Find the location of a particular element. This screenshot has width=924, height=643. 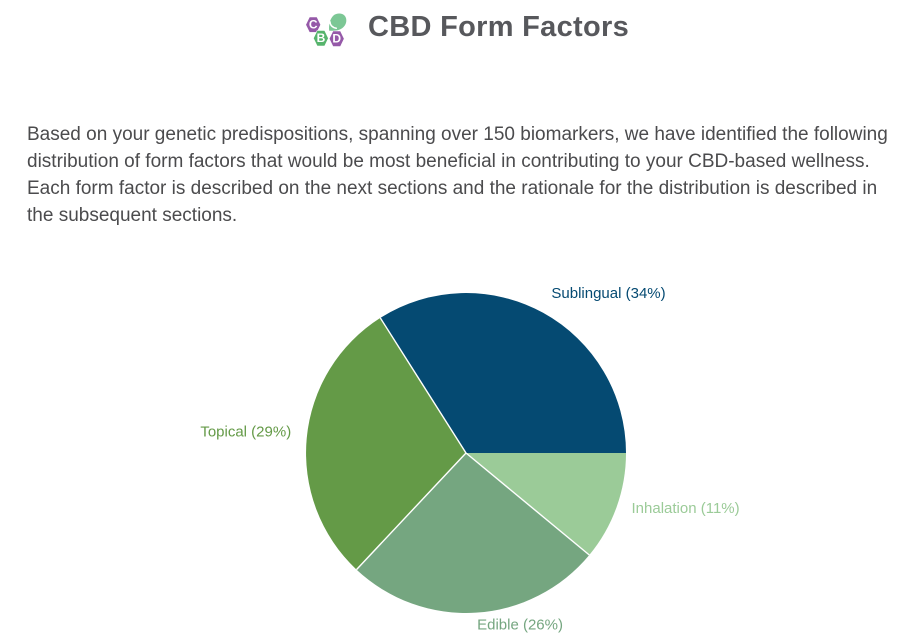

svg-text: Edible (26%) is located at coordinates (520, 625).